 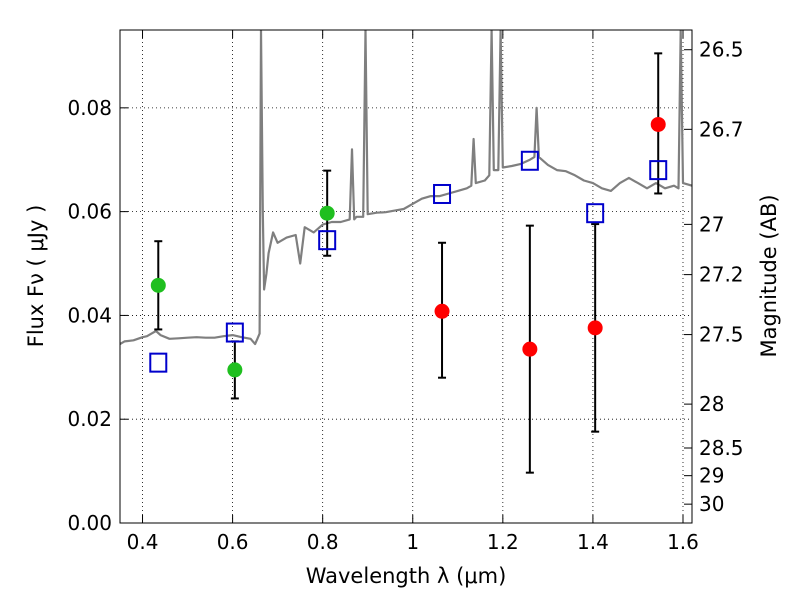 What do you see at coordinates (323, 542) in the screenshot?
I see `x-tick-label: 0.8` at bounding box center [323, 542].